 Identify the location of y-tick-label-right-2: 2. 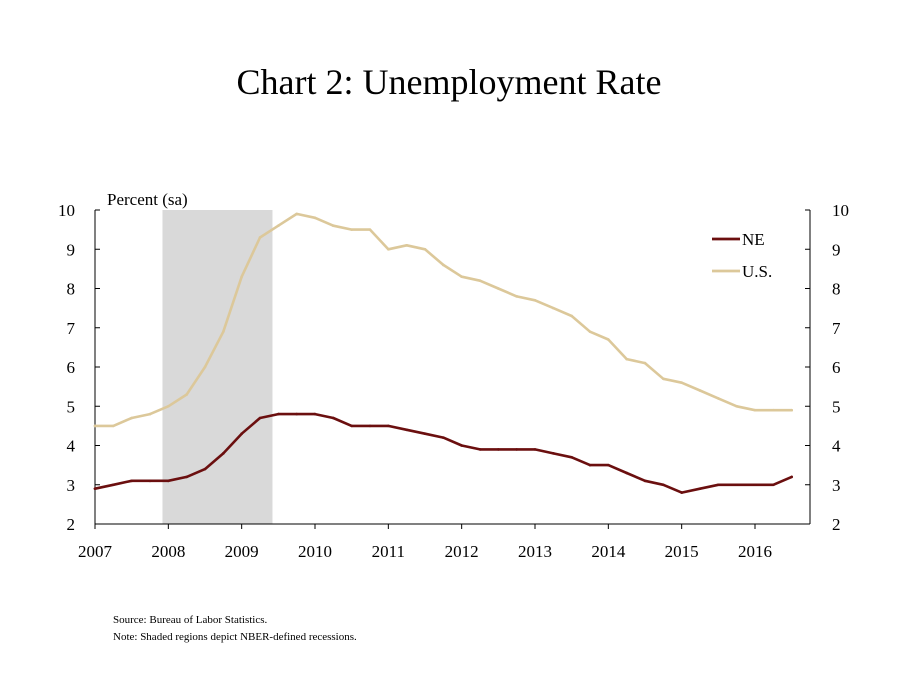
(836, 524).